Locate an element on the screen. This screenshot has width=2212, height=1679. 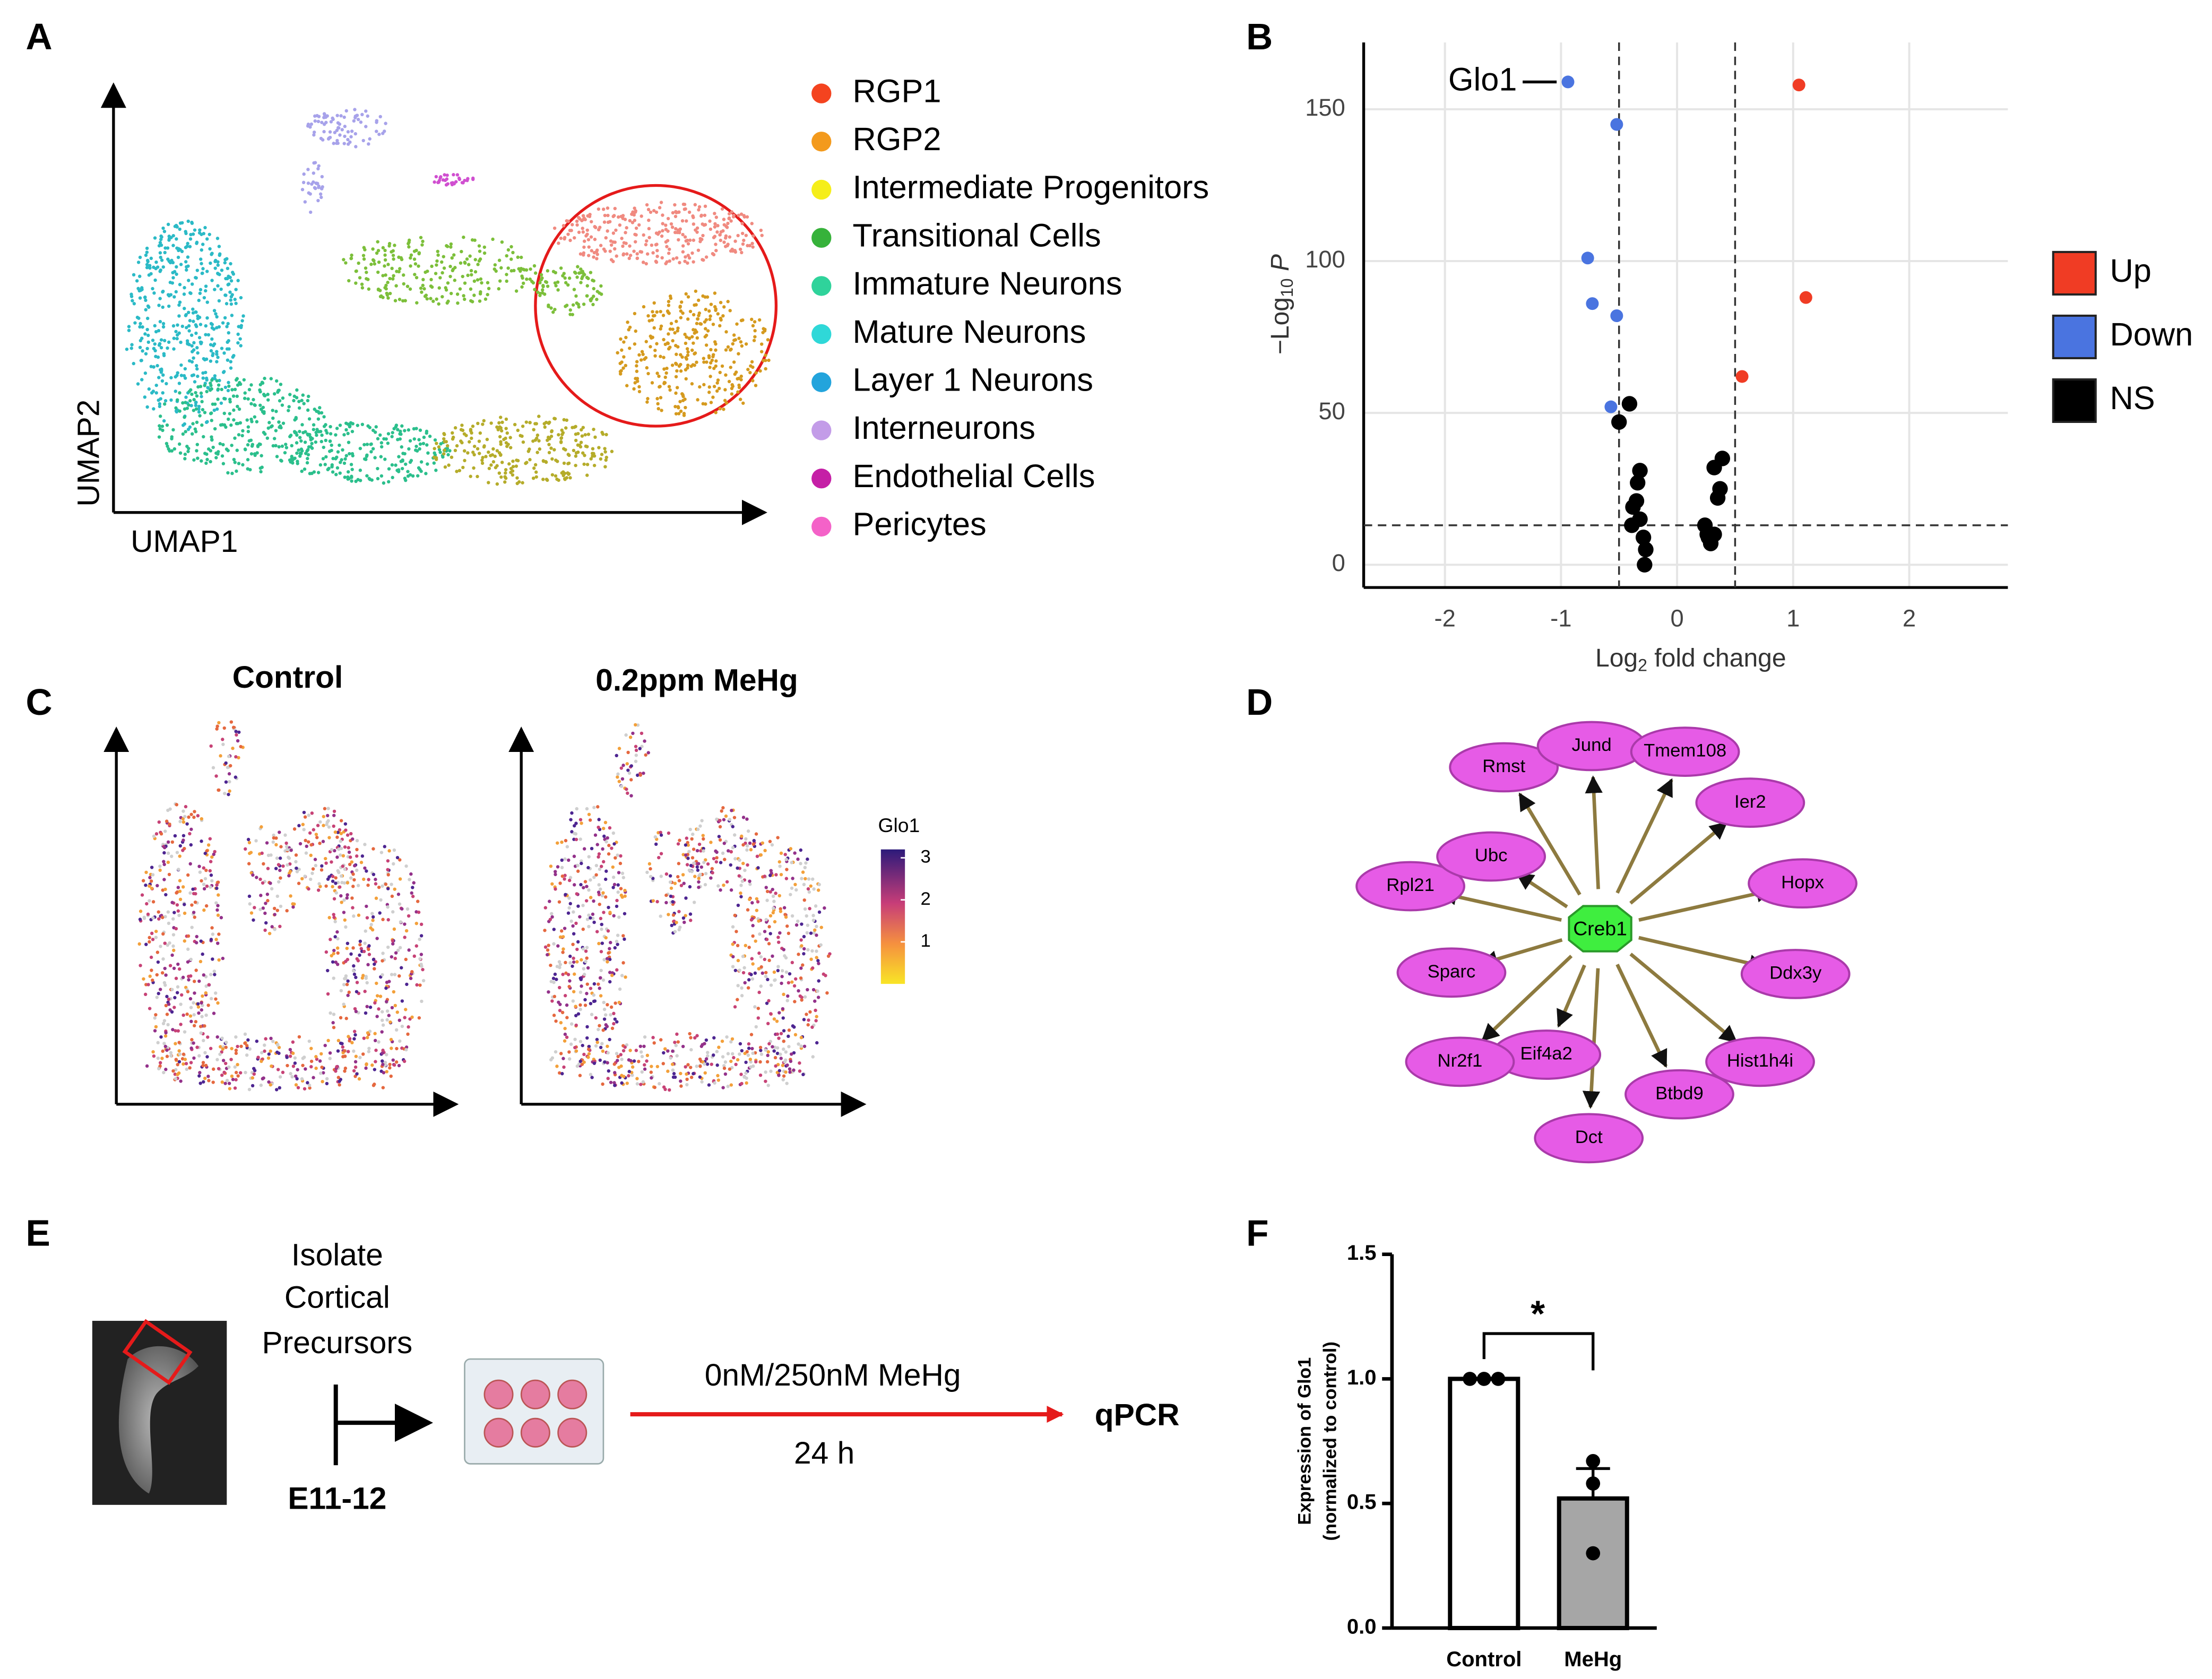
gene-label: Rpl21 is located at coordinates (1410, 885).